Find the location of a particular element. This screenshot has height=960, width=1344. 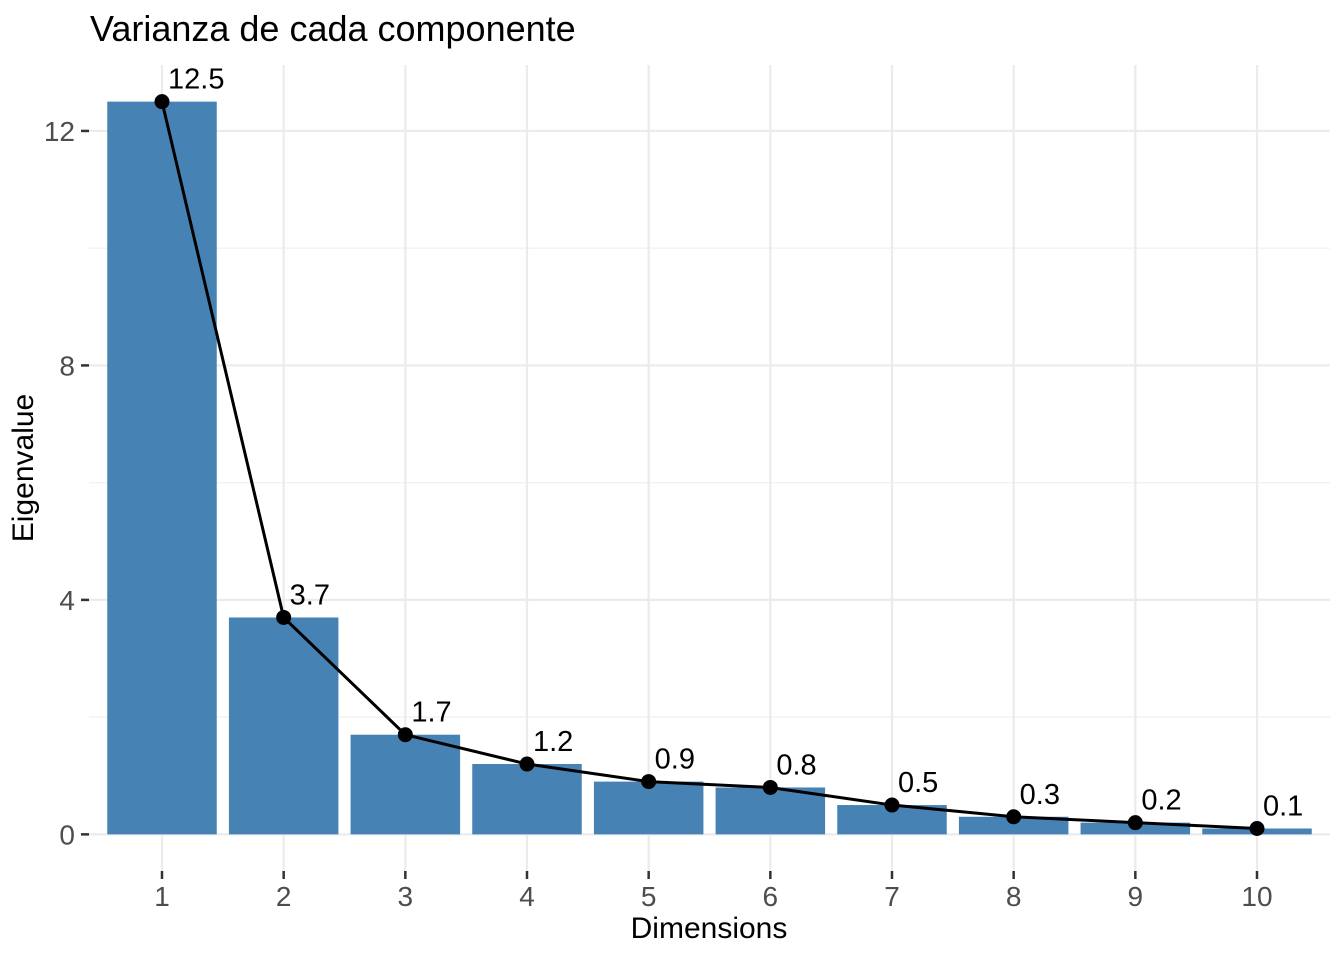

x-tick-label-2: 2 is located at coordinates (284, 896).